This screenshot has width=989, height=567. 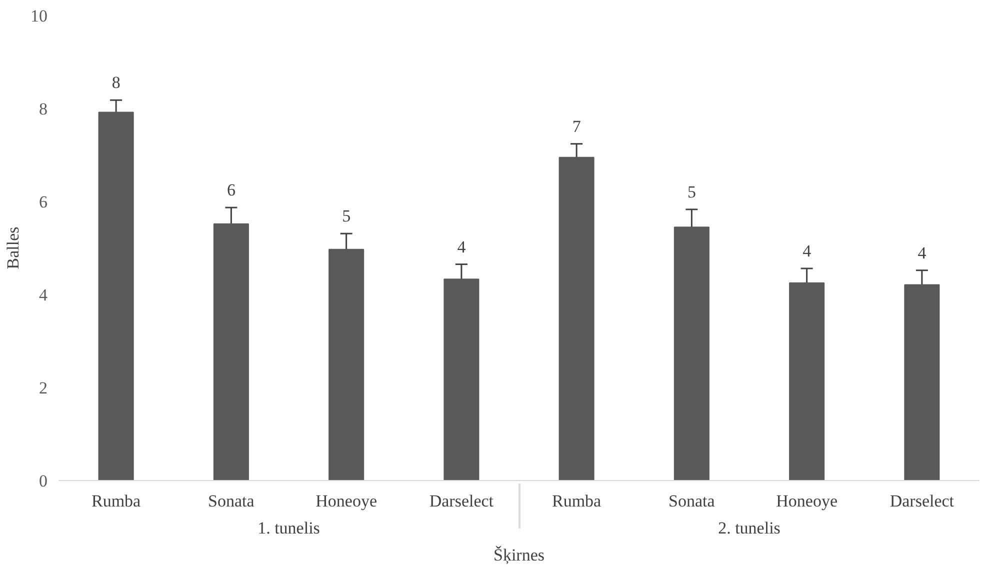 What do you see at coordinates (116, 82) in the screenshot?
I see `data-label: 8` at bounding box center [116, 82].